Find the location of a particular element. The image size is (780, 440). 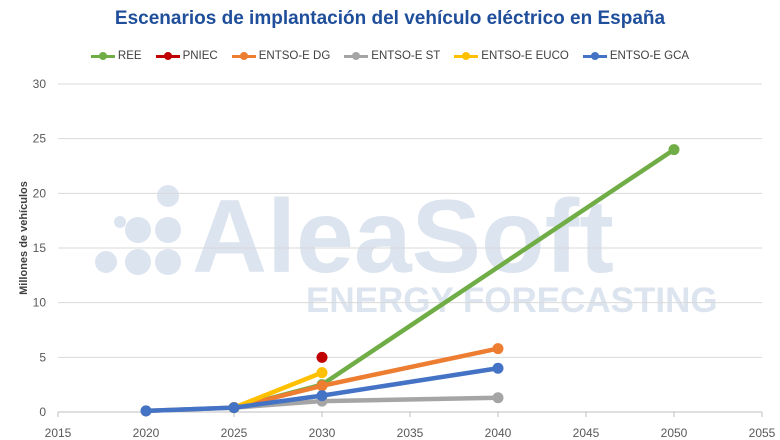

data-point-ree is located at coordinates (674, 150).